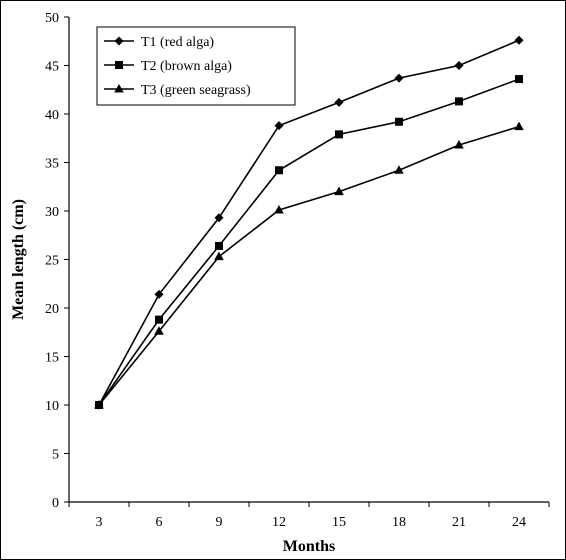  What do you see at coordinates (18, 259) in the screenshot?
I see `y-axis-title: Mean length (cm)` at bounding box center [18, 259].